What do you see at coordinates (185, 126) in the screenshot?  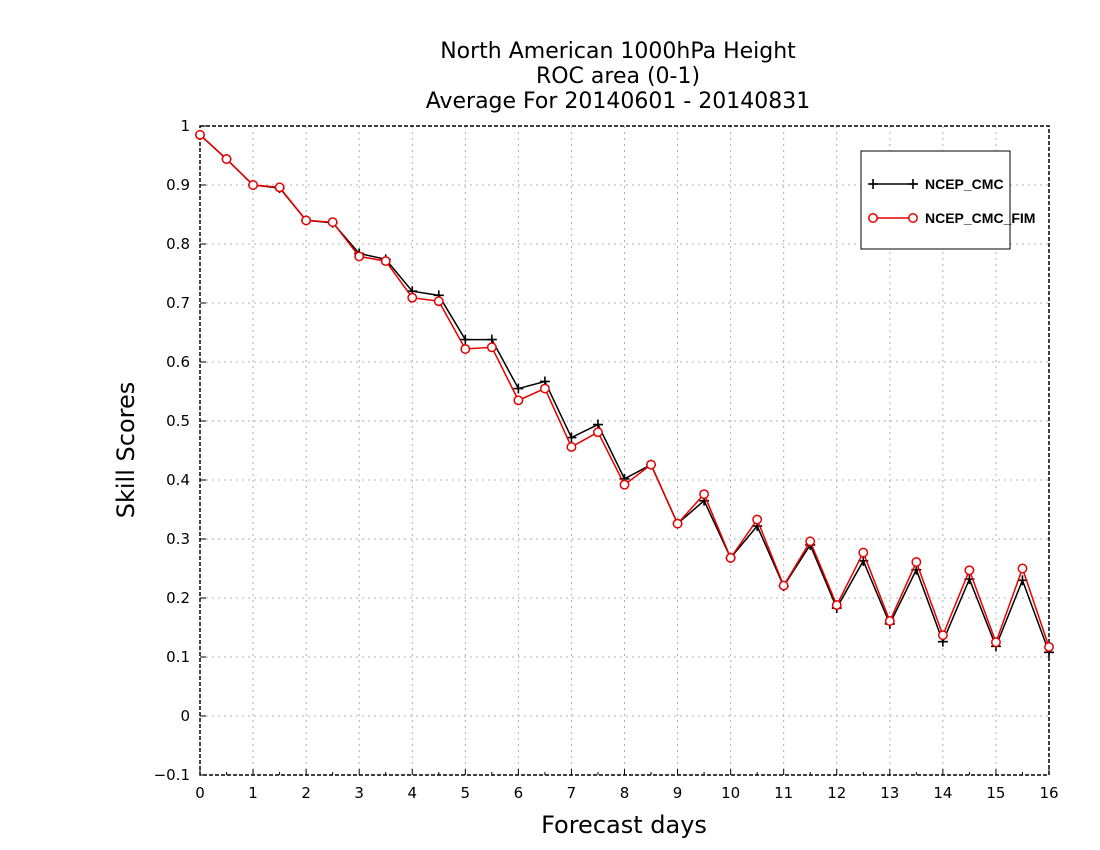 I see `y-tick-label: 1` at bounding box center [185, 126].